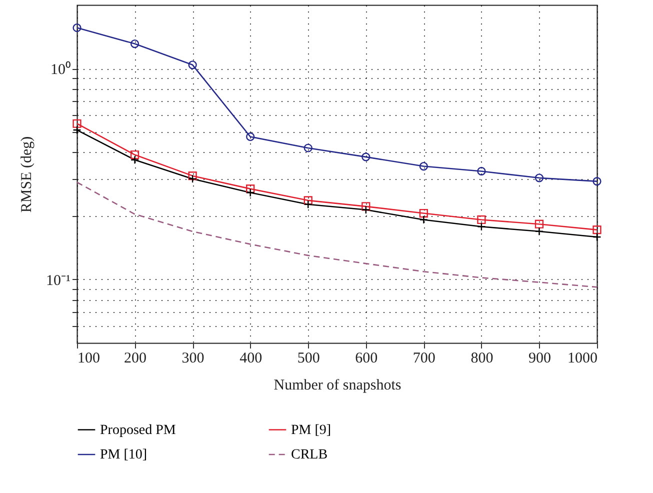 Image resolution: width=653 pixels, height=493 pixels. What do you see at coordinates (338, 386) in the screenshot?
I see `x-axis-title: Number of snapshots` at bounding box center [338, 386].